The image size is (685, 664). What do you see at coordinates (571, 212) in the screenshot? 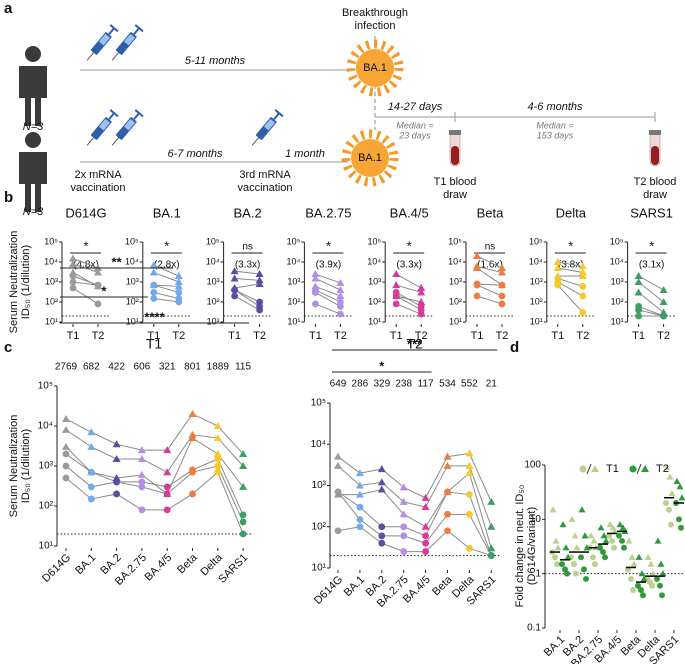
I see `panel-title: Delta` at bounding box center [571, 212].